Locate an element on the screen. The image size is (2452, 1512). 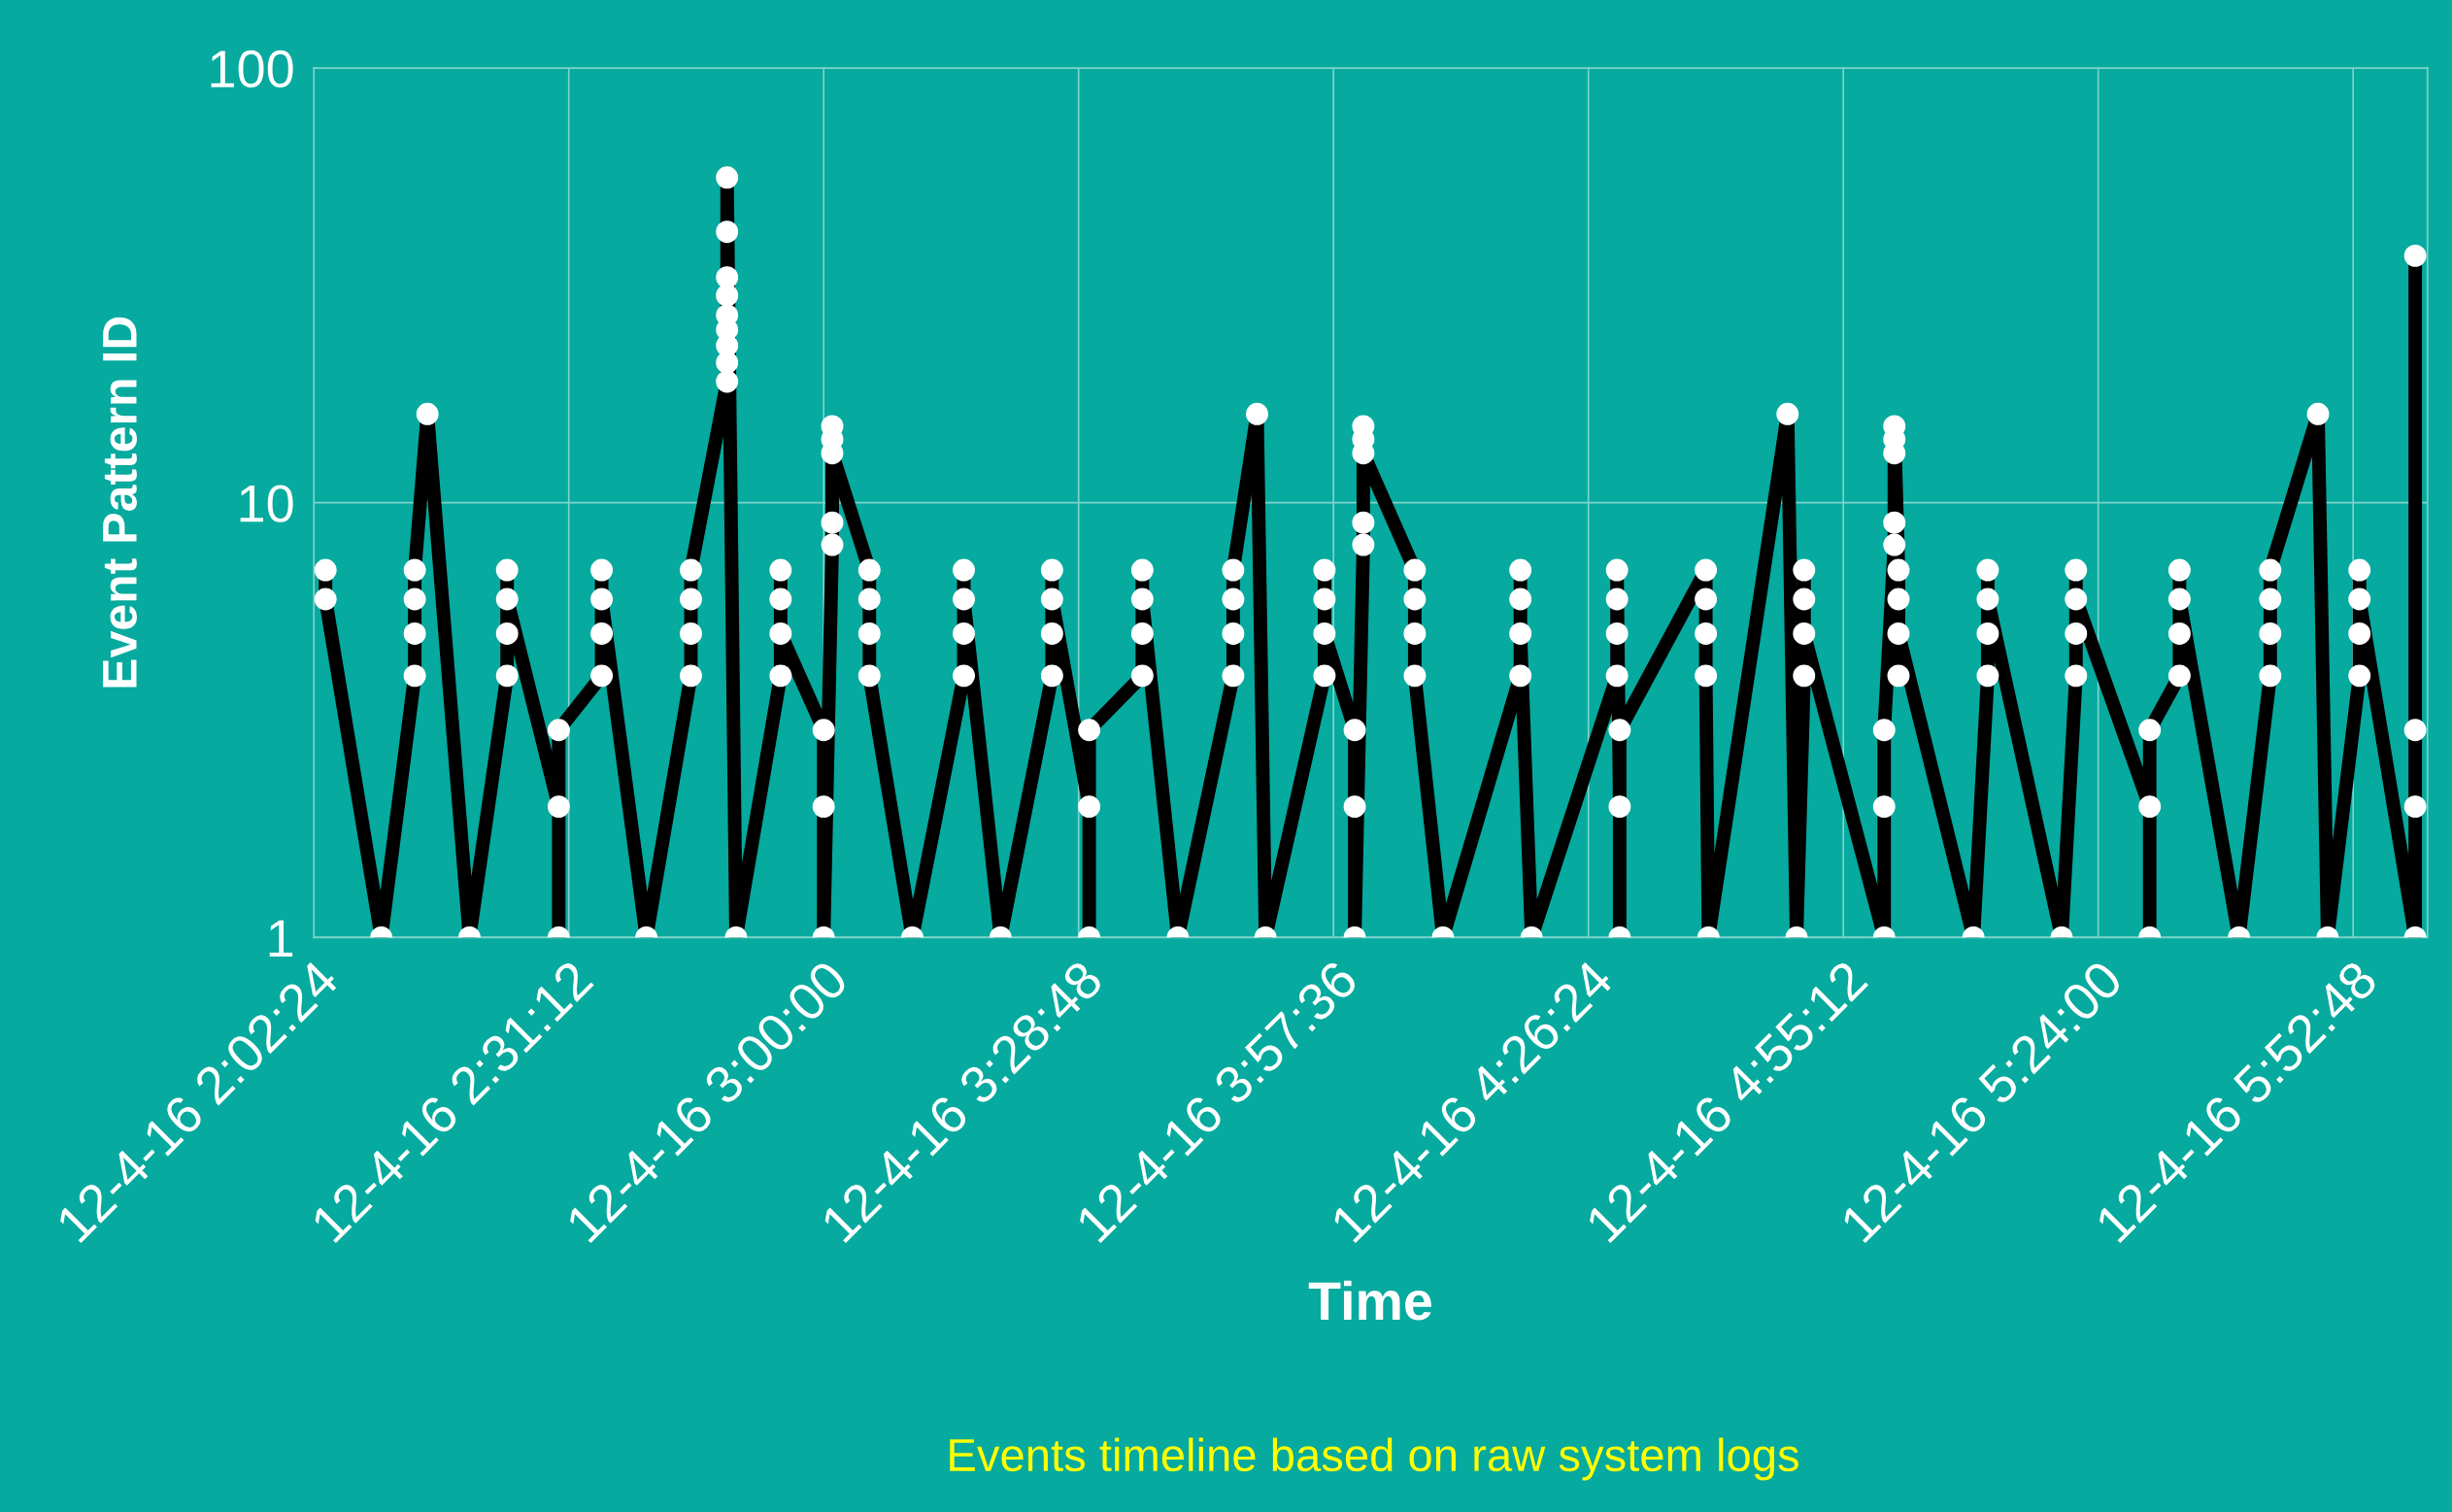
text: Events timeline based on raw system logs is located at coordinates (1374, 1459).